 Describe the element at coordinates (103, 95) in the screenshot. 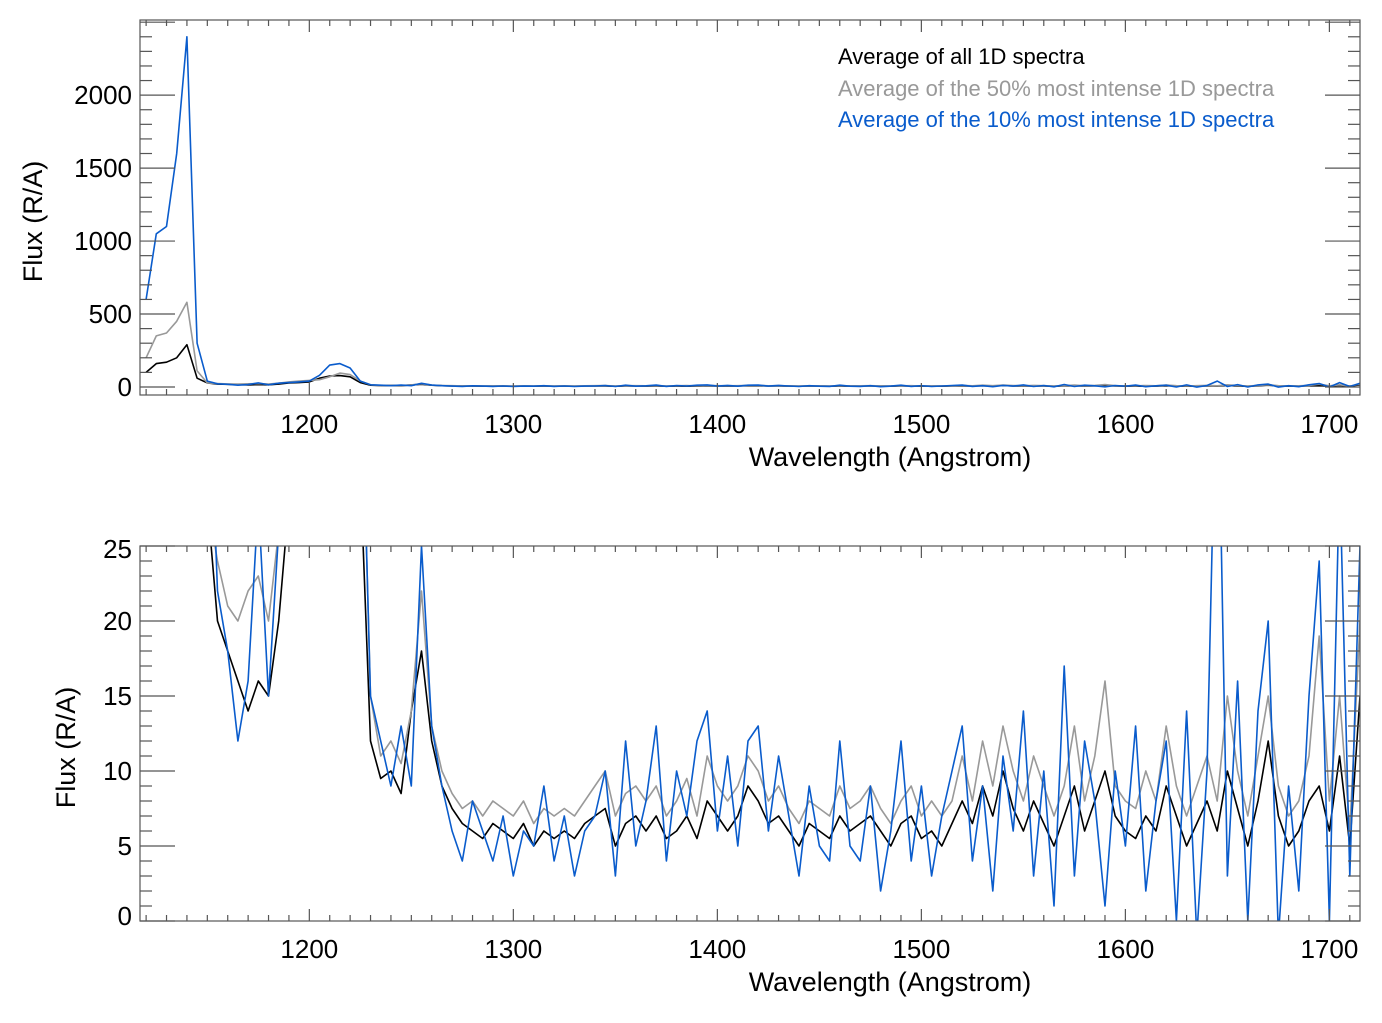

I see `y-tick-label: 2000` at that location.